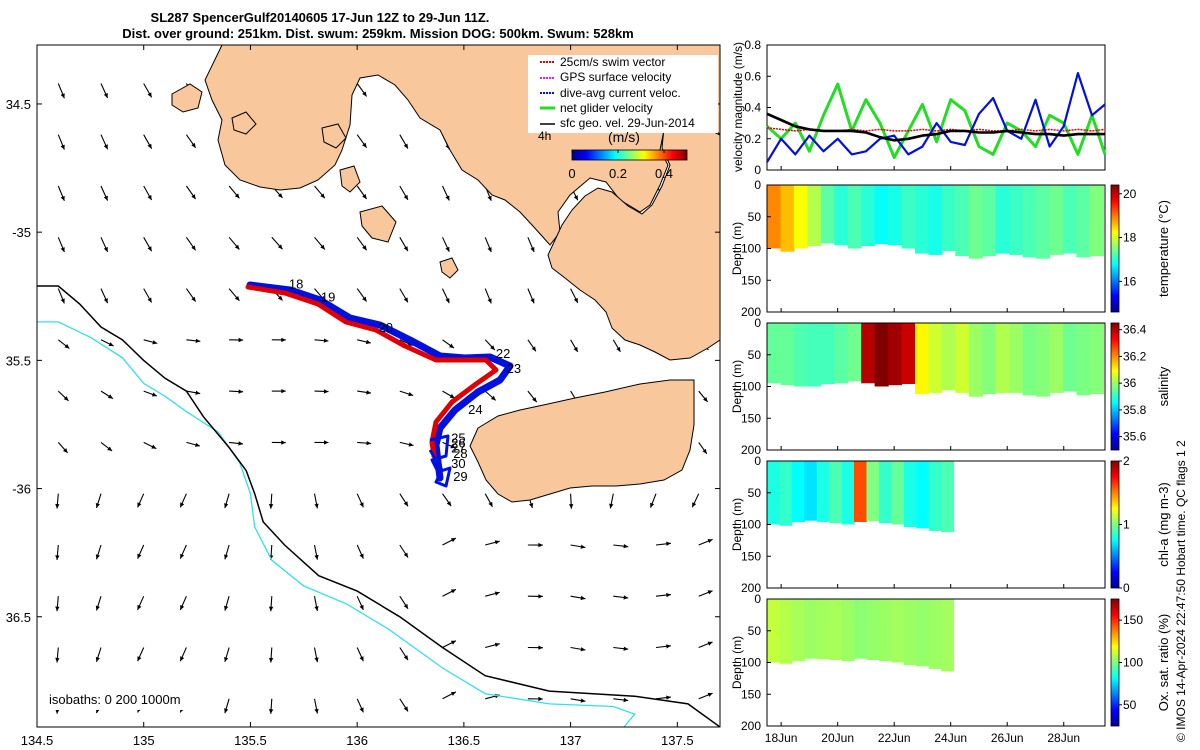  I want to click on colorbar-gradient, so click(629, 155).